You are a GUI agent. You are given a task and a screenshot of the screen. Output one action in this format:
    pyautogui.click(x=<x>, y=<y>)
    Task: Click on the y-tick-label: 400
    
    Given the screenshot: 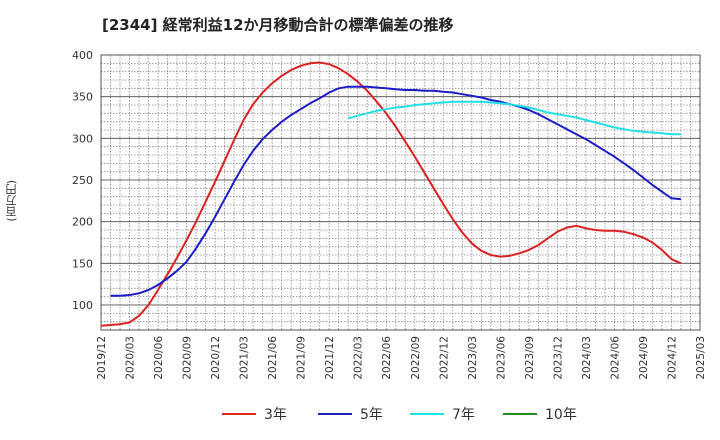 What is the action you would take?
    pyautogui.click(x=82, y=55)
    